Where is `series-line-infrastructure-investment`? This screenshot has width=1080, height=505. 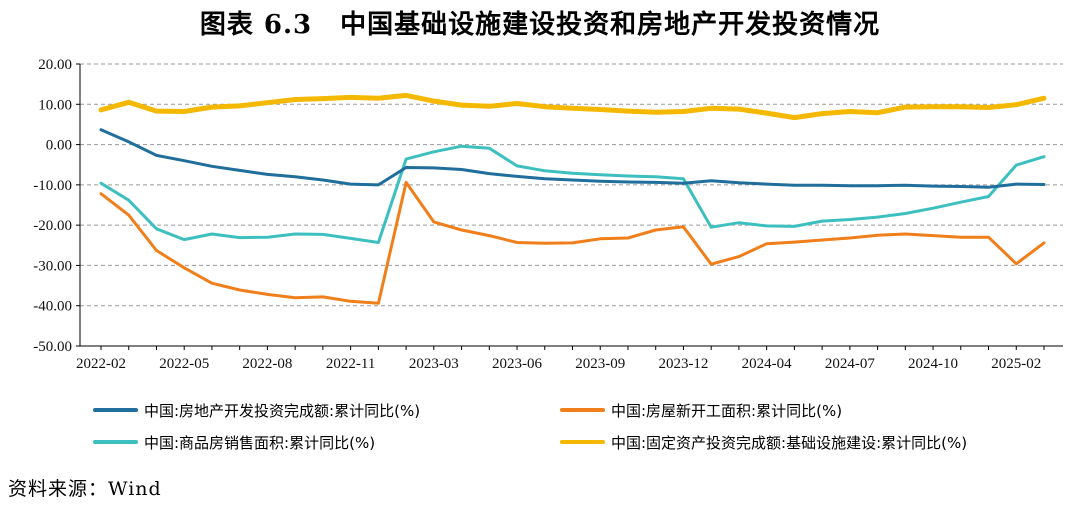 series-line-infrastructure-investment is located at coordinates (572, 106).